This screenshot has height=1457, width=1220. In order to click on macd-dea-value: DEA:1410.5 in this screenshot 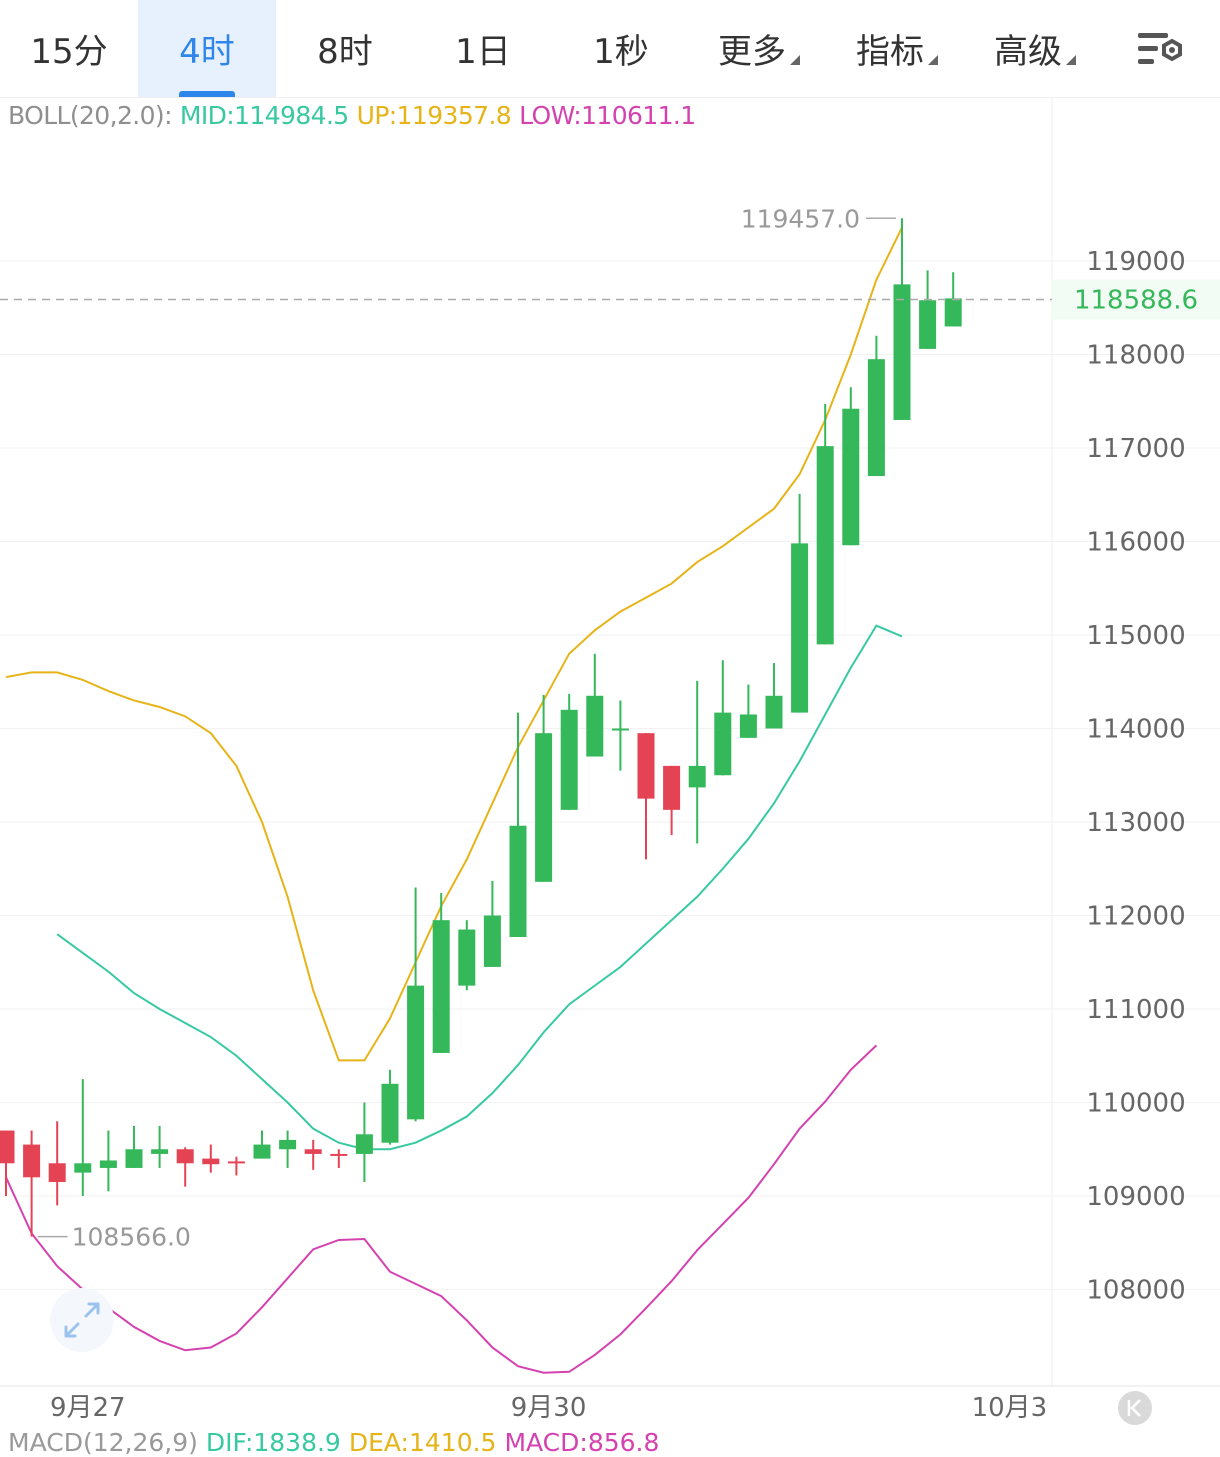, I will do `click(422, 1442)`.